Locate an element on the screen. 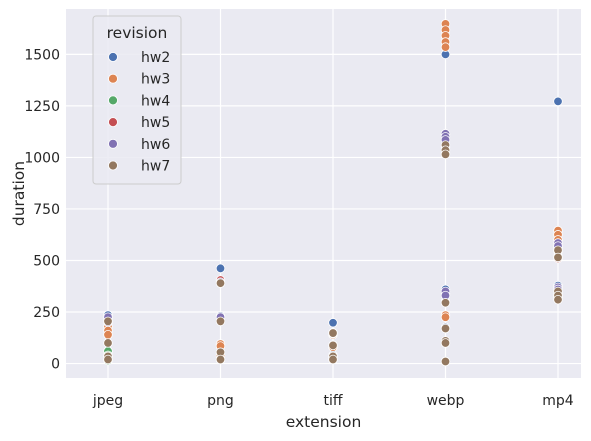 The height and width of the screenshot is (441, 591). y-tick-label: 250 is located at coordinates (46, 313).